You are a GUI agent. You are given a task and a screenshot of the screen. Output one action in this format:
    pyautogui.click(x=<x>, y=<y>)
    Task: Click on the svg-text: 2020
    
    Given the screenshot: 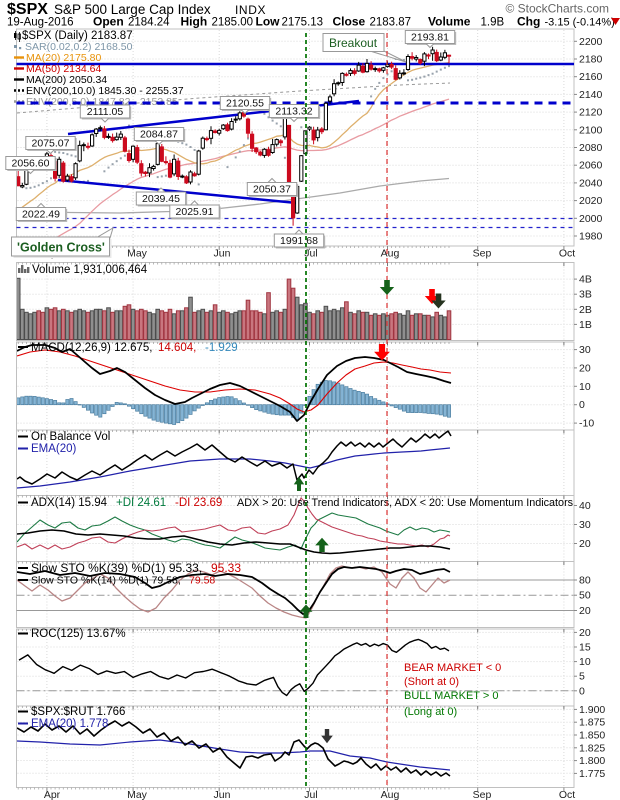 What is the action you would take?
    pyautogui.click(x=591, y=201)
    